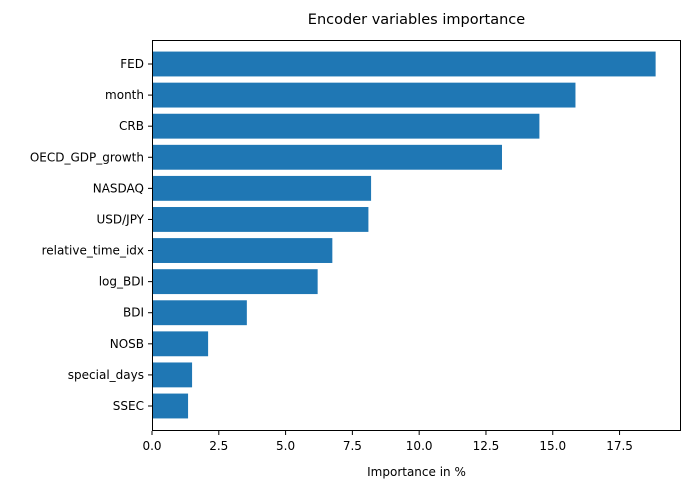 The width and height of the screenshot is (690, 490). Describe the element at coordinates (118, 188) in the screenshot. I see `y-tick-label: NASDAQ` at that location.